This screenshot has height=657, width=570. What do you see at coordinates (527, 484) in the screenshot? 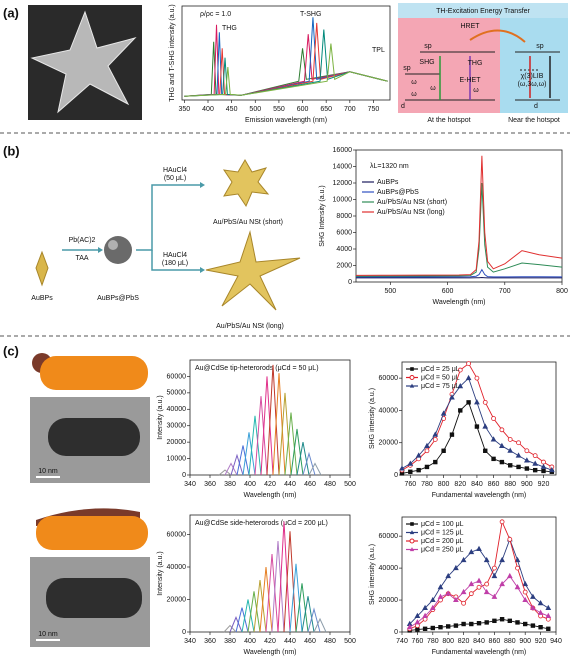
I see `x-tick-label: 900` at bounding box center [527, 484].